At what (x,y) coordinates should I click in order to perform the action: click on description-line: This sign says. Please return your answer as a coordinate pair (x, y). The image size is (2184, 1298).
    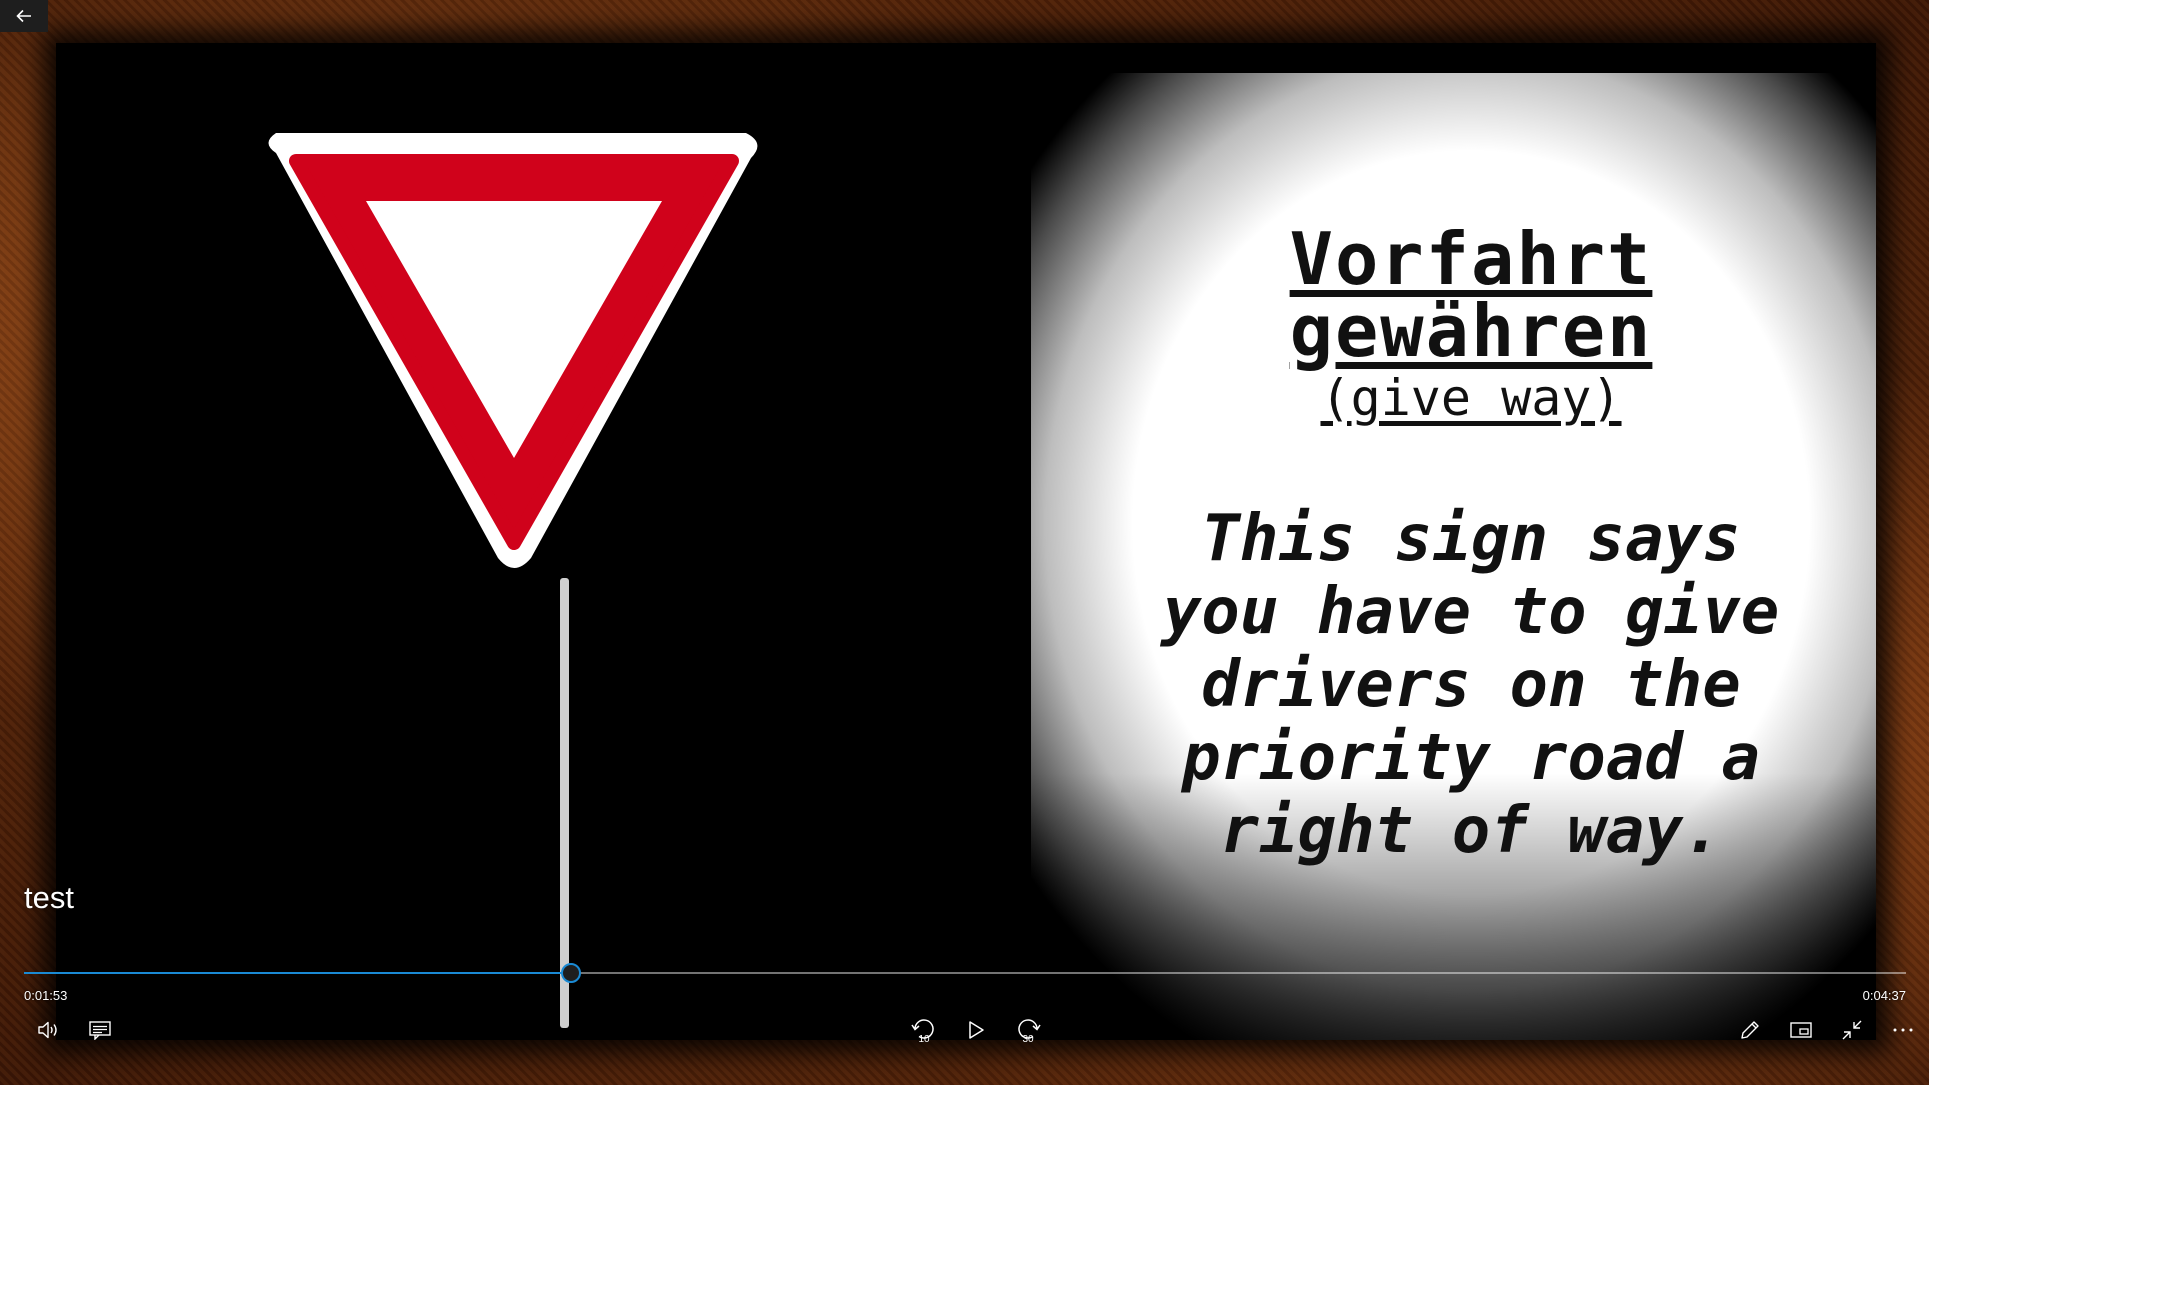
    Looking at the image, I should click on (1471, 539).